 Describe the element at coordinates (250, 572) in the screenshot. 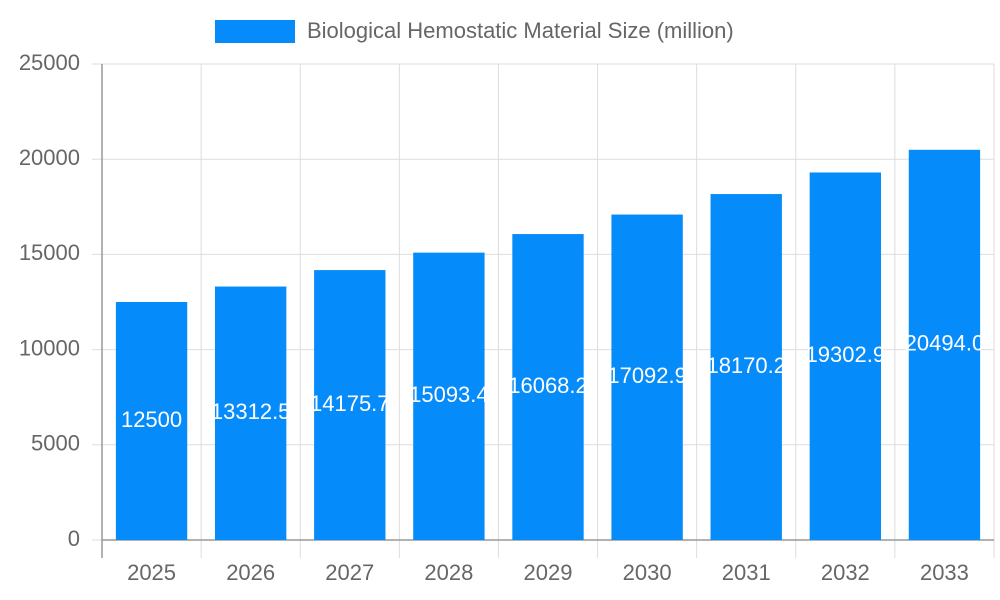

I see `x-tick-label: 2026` at that location.